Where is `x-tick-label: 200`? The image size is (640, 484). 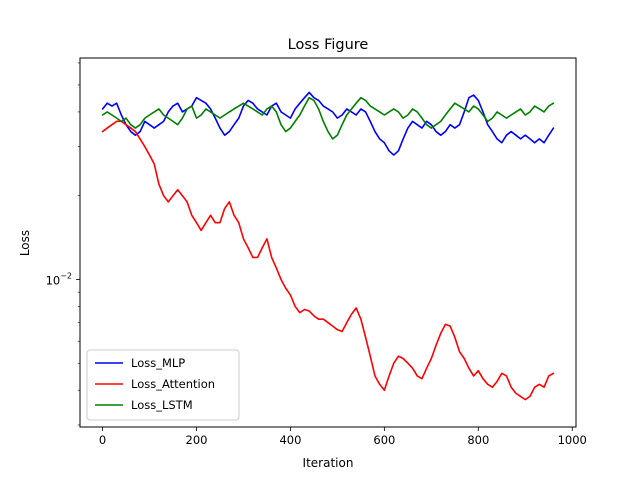
x-tick-label: 200 is located at coordinates (197, 440).